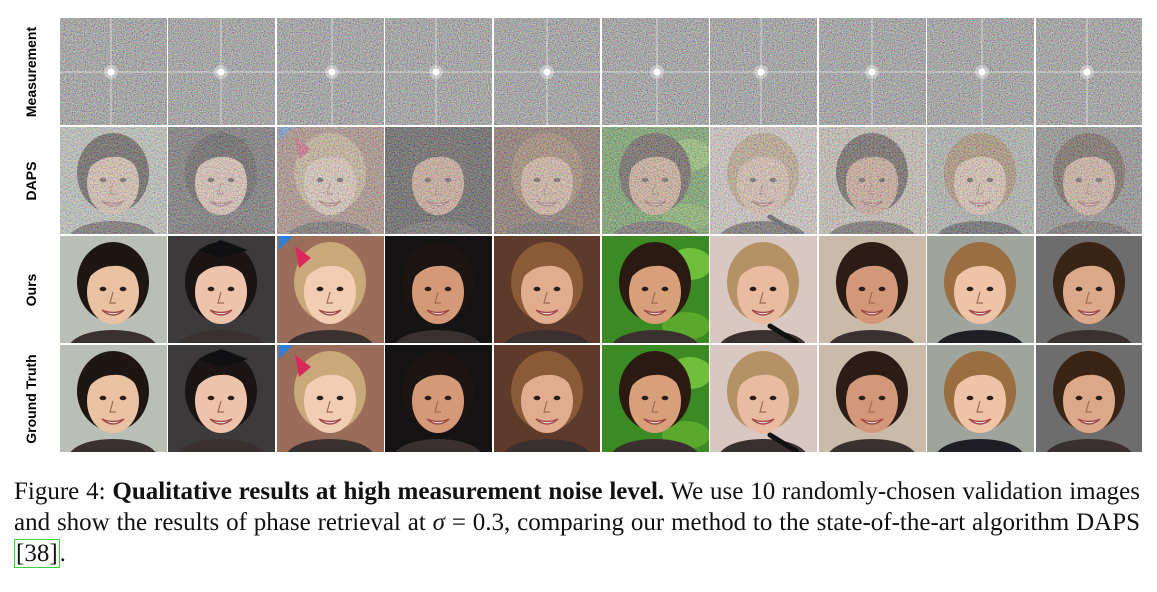  What do you see at coordinates (31, 399) in the screenshot?
I see `row-label-ground-truth: Ground Truth` at bounding box center [31, 399].